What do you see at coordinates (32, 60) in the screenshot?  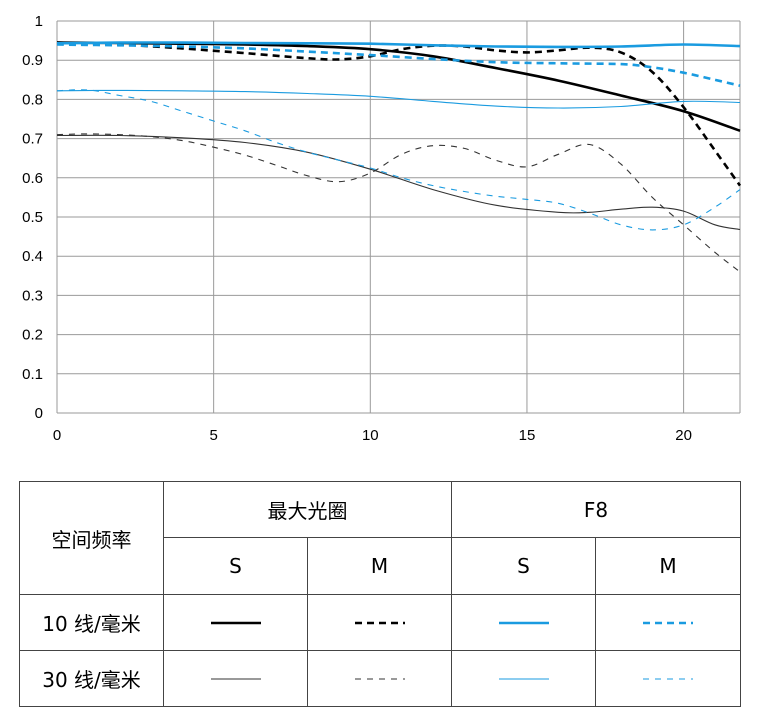 I see `y-tick-label: 0.9` at bounding box center [32, 60].